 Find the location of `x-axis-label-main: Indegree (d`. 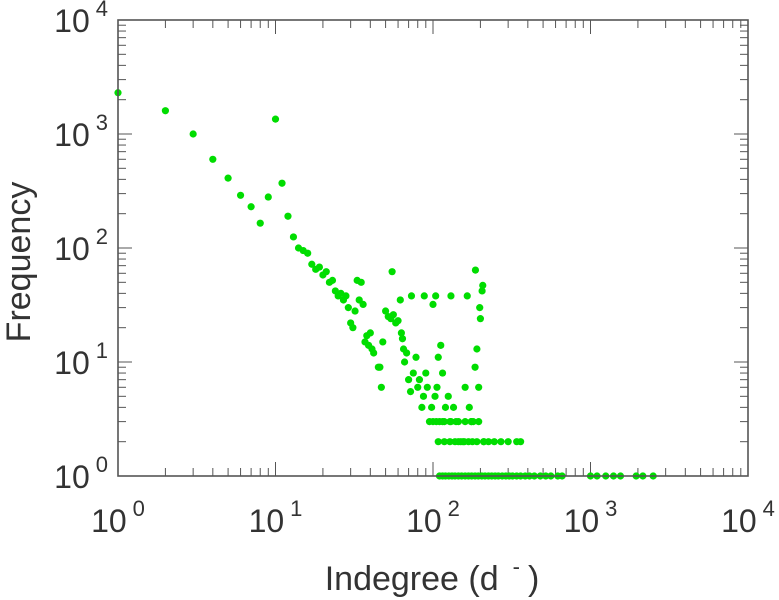

x-axis-label-main: Indegree (d is located at coordinates (412, 579).